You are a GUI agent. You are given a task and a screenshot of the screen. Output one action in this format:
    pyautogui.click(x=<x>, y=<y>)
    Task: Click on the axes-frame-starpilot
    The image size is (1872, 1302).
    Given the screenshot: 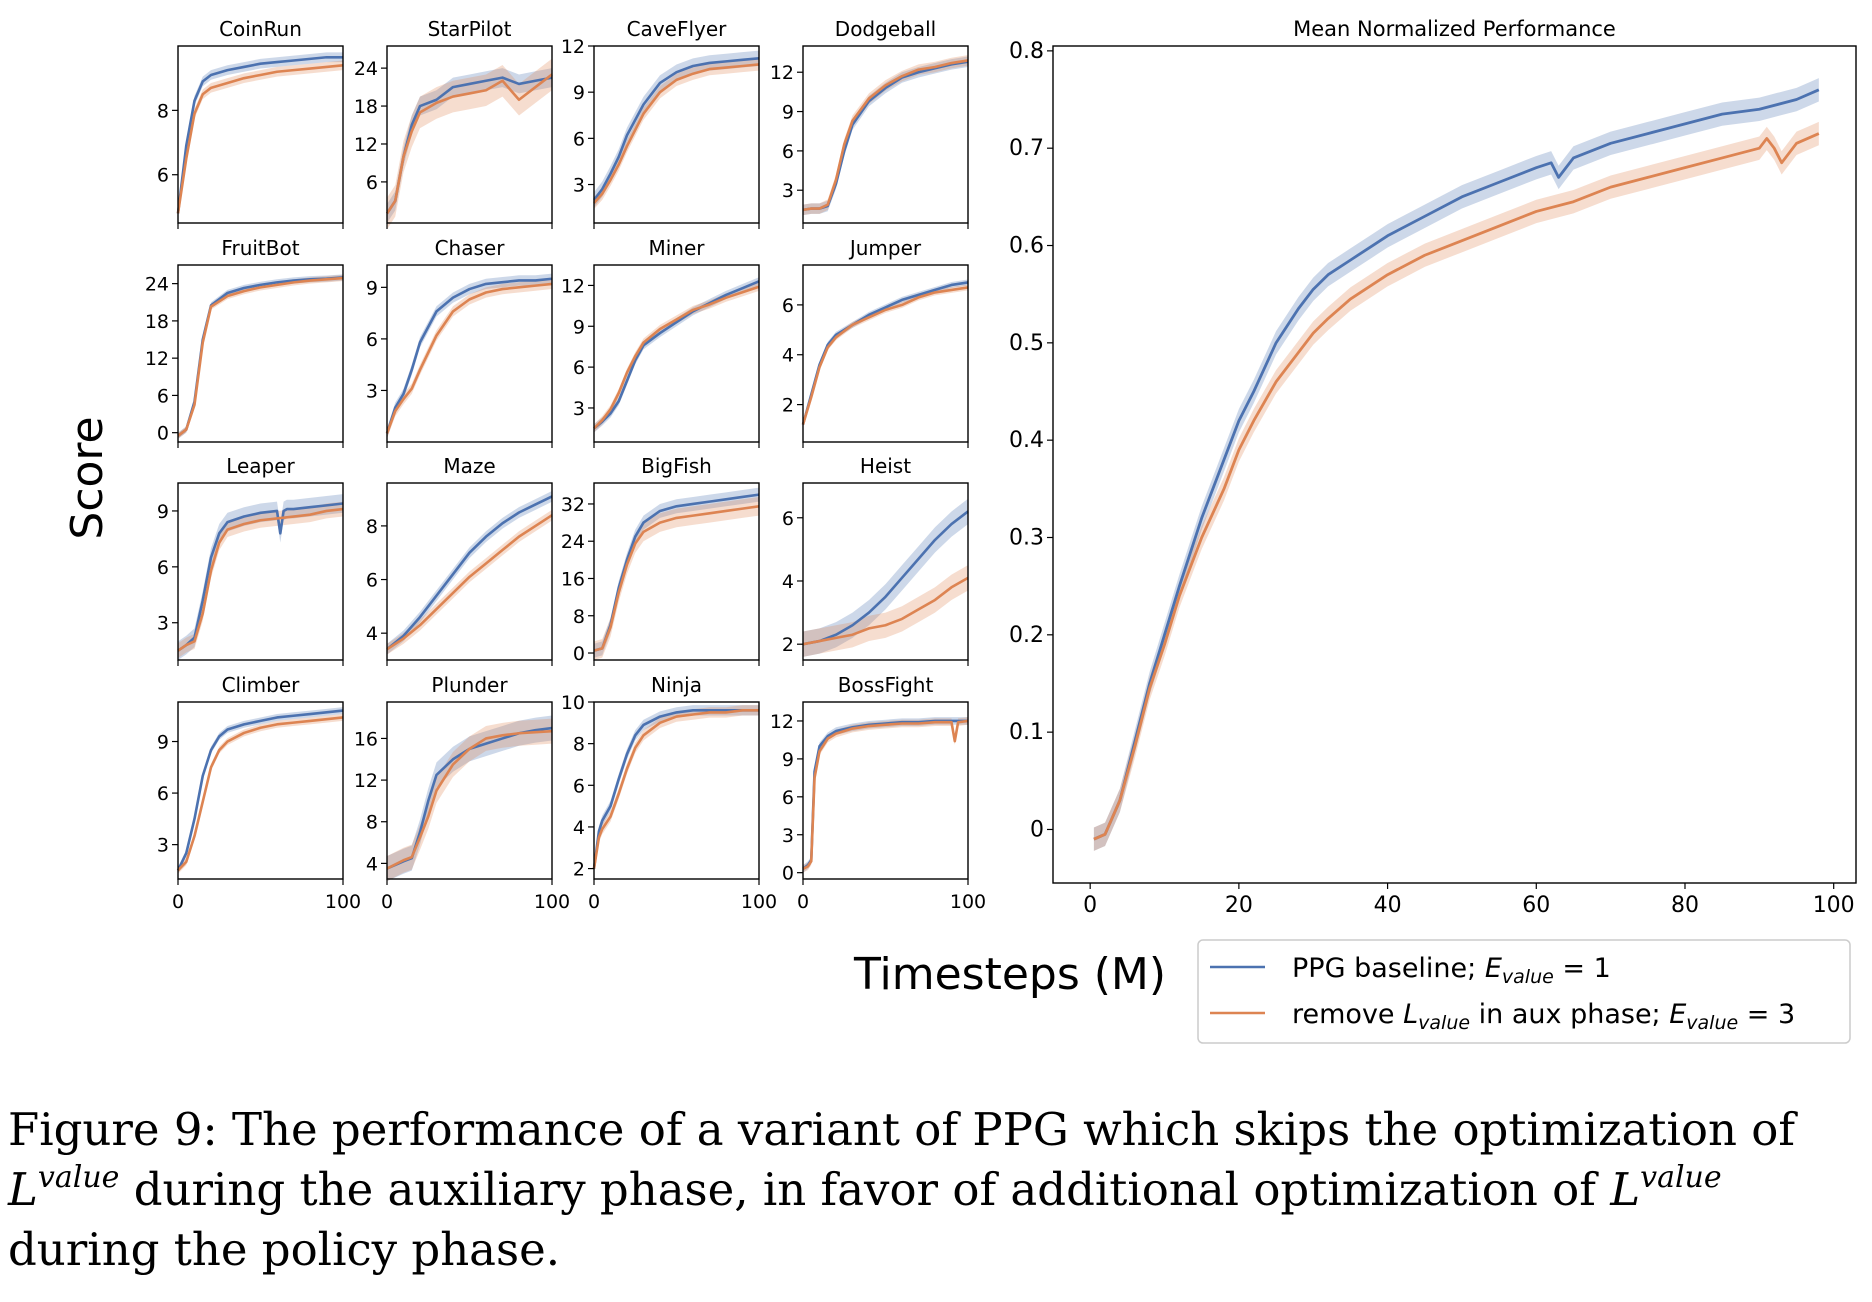 What is the action you would take?
    pyautogui.click(x=469, y=134)
    